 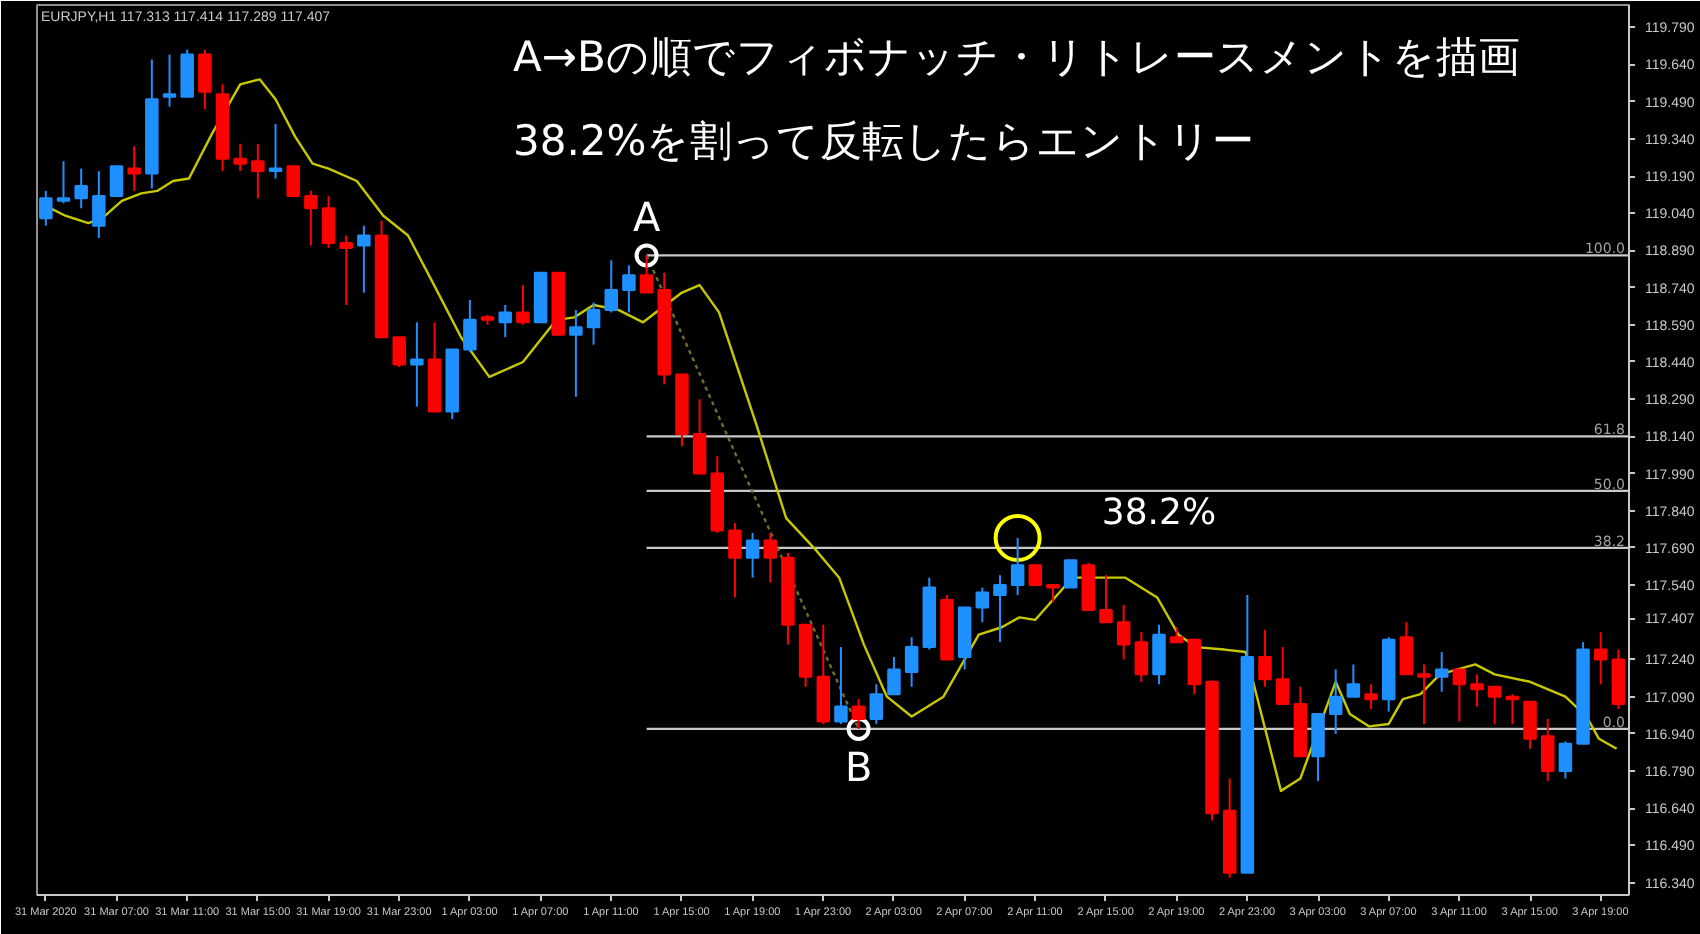 What do you see at coordinates (646, 217) in the screenshot?
I see `annotation: A` at bounding box center [646, 217].